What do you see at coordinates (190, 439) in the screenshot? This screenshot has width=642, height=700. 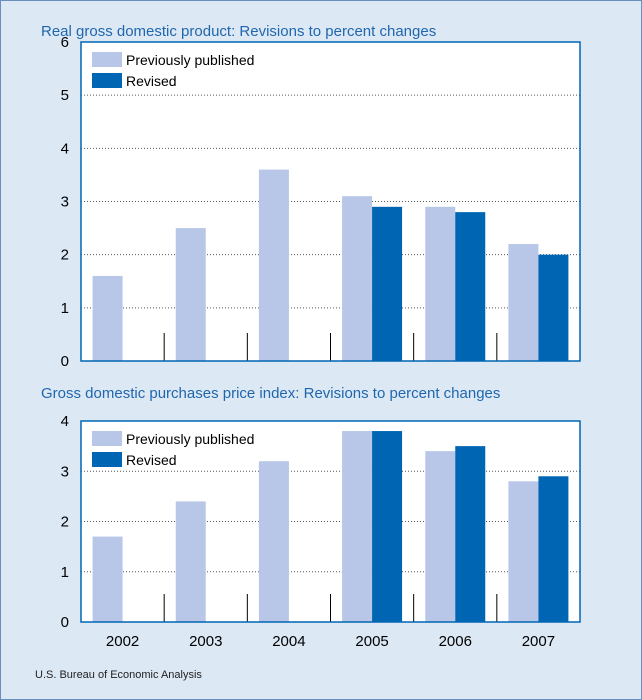 I see `chart-2-legend-label: Previously published` at bounding box center [190, 439].